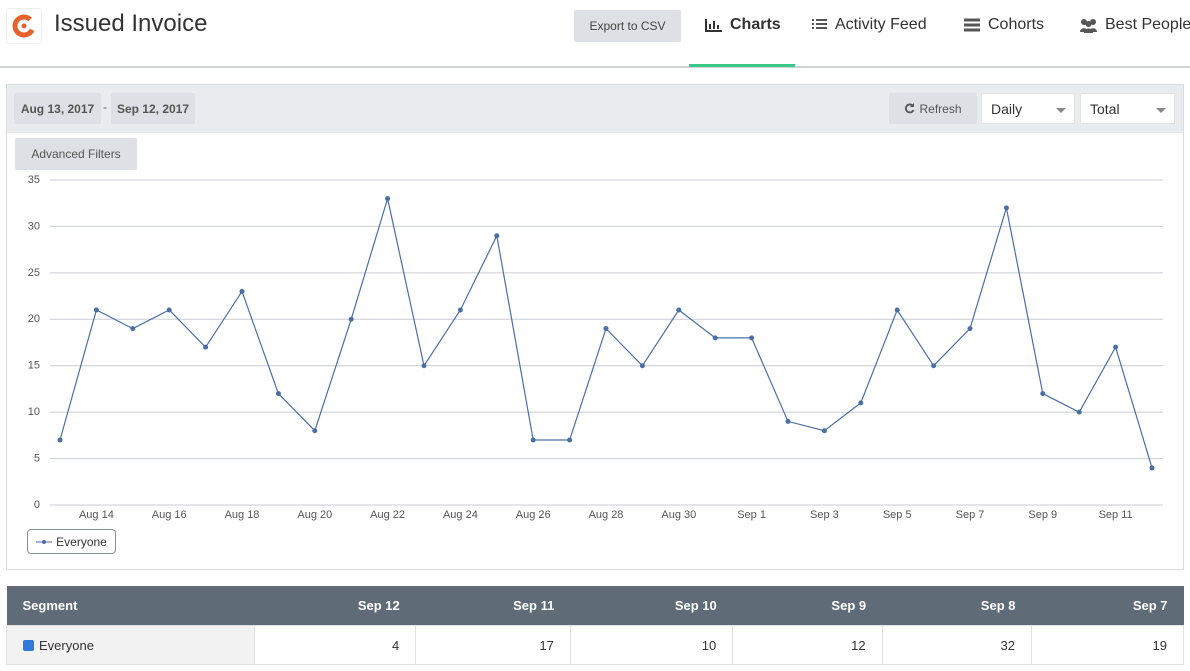 This screenshot has width=1190, height=671. What do you see at coordinates (627, 26) in the screenshot?
I see `export-button: Export to CSV` at bounding box center [627, 26].